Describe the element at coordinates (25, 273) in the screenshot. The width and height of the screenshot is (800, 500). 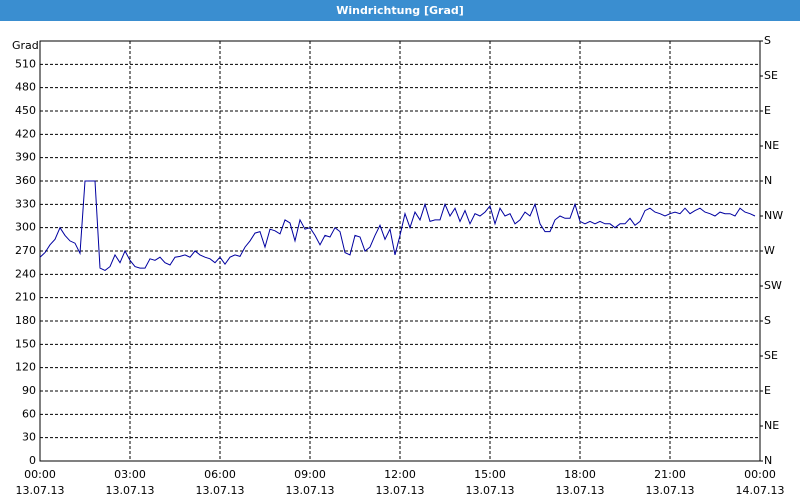
I see `y-tick-label: 240` at that location.